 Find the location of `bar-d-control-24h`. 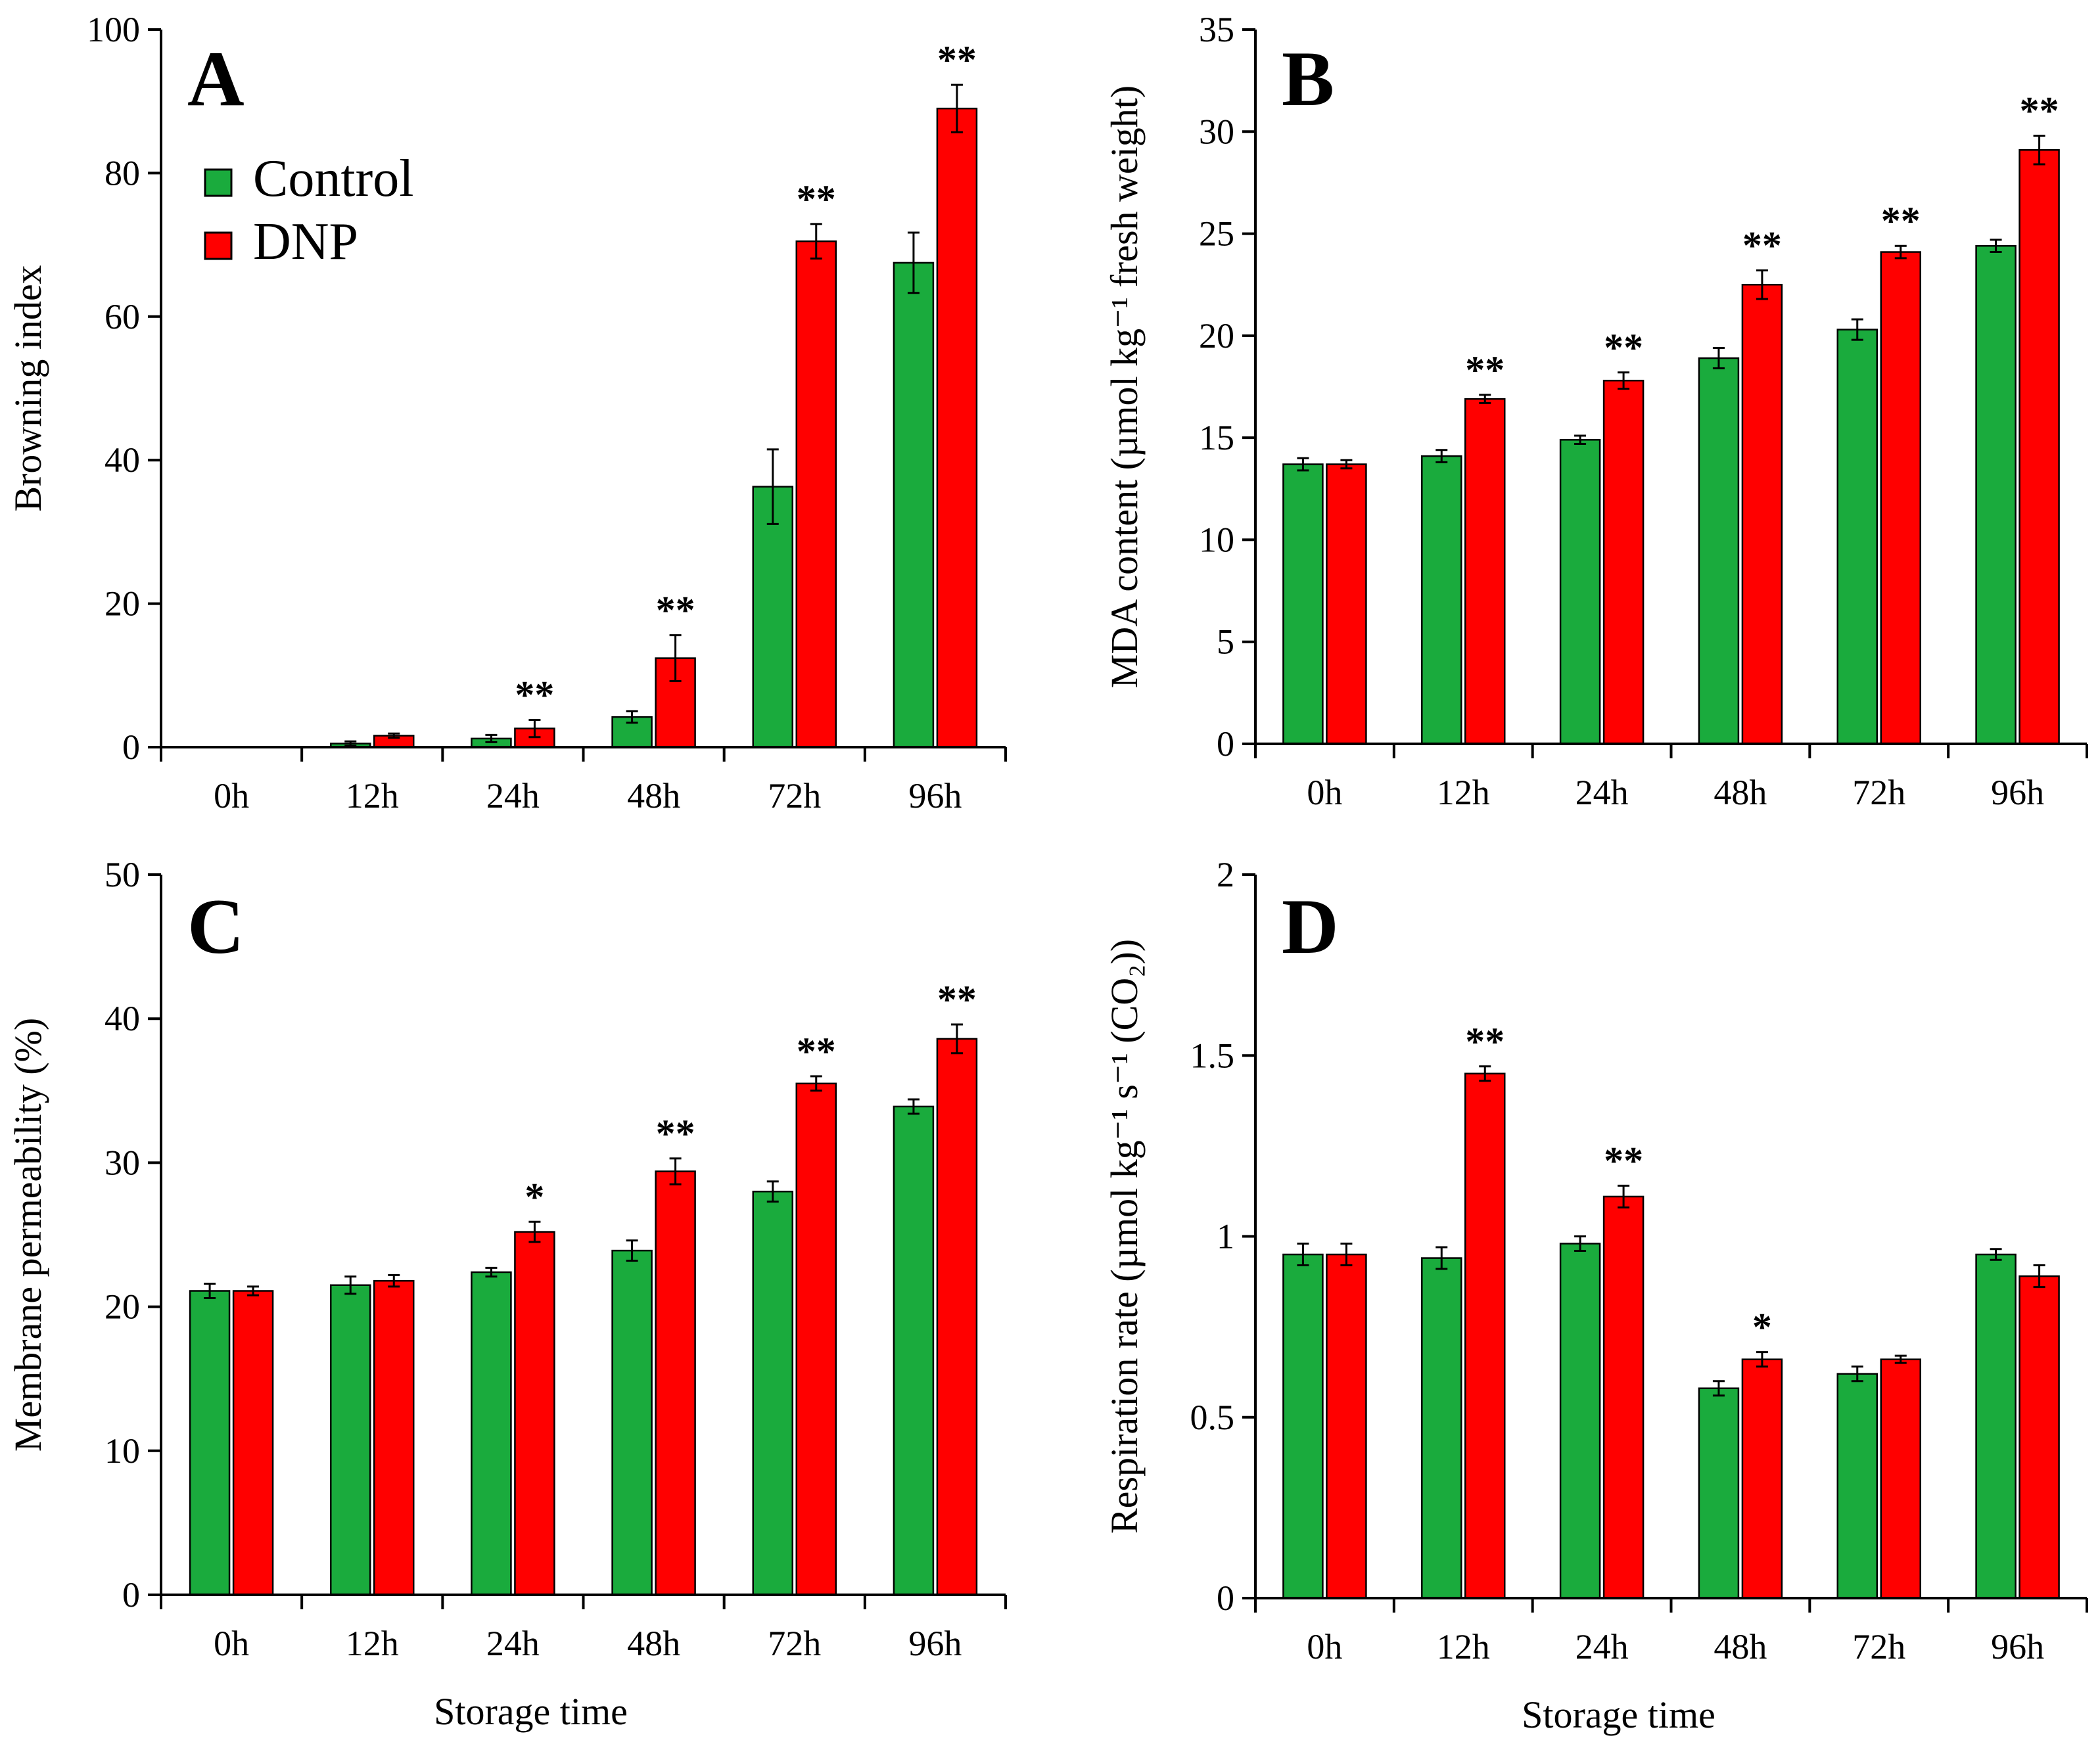

bar-d-control-24h is located at coordinates (1580, 1421).